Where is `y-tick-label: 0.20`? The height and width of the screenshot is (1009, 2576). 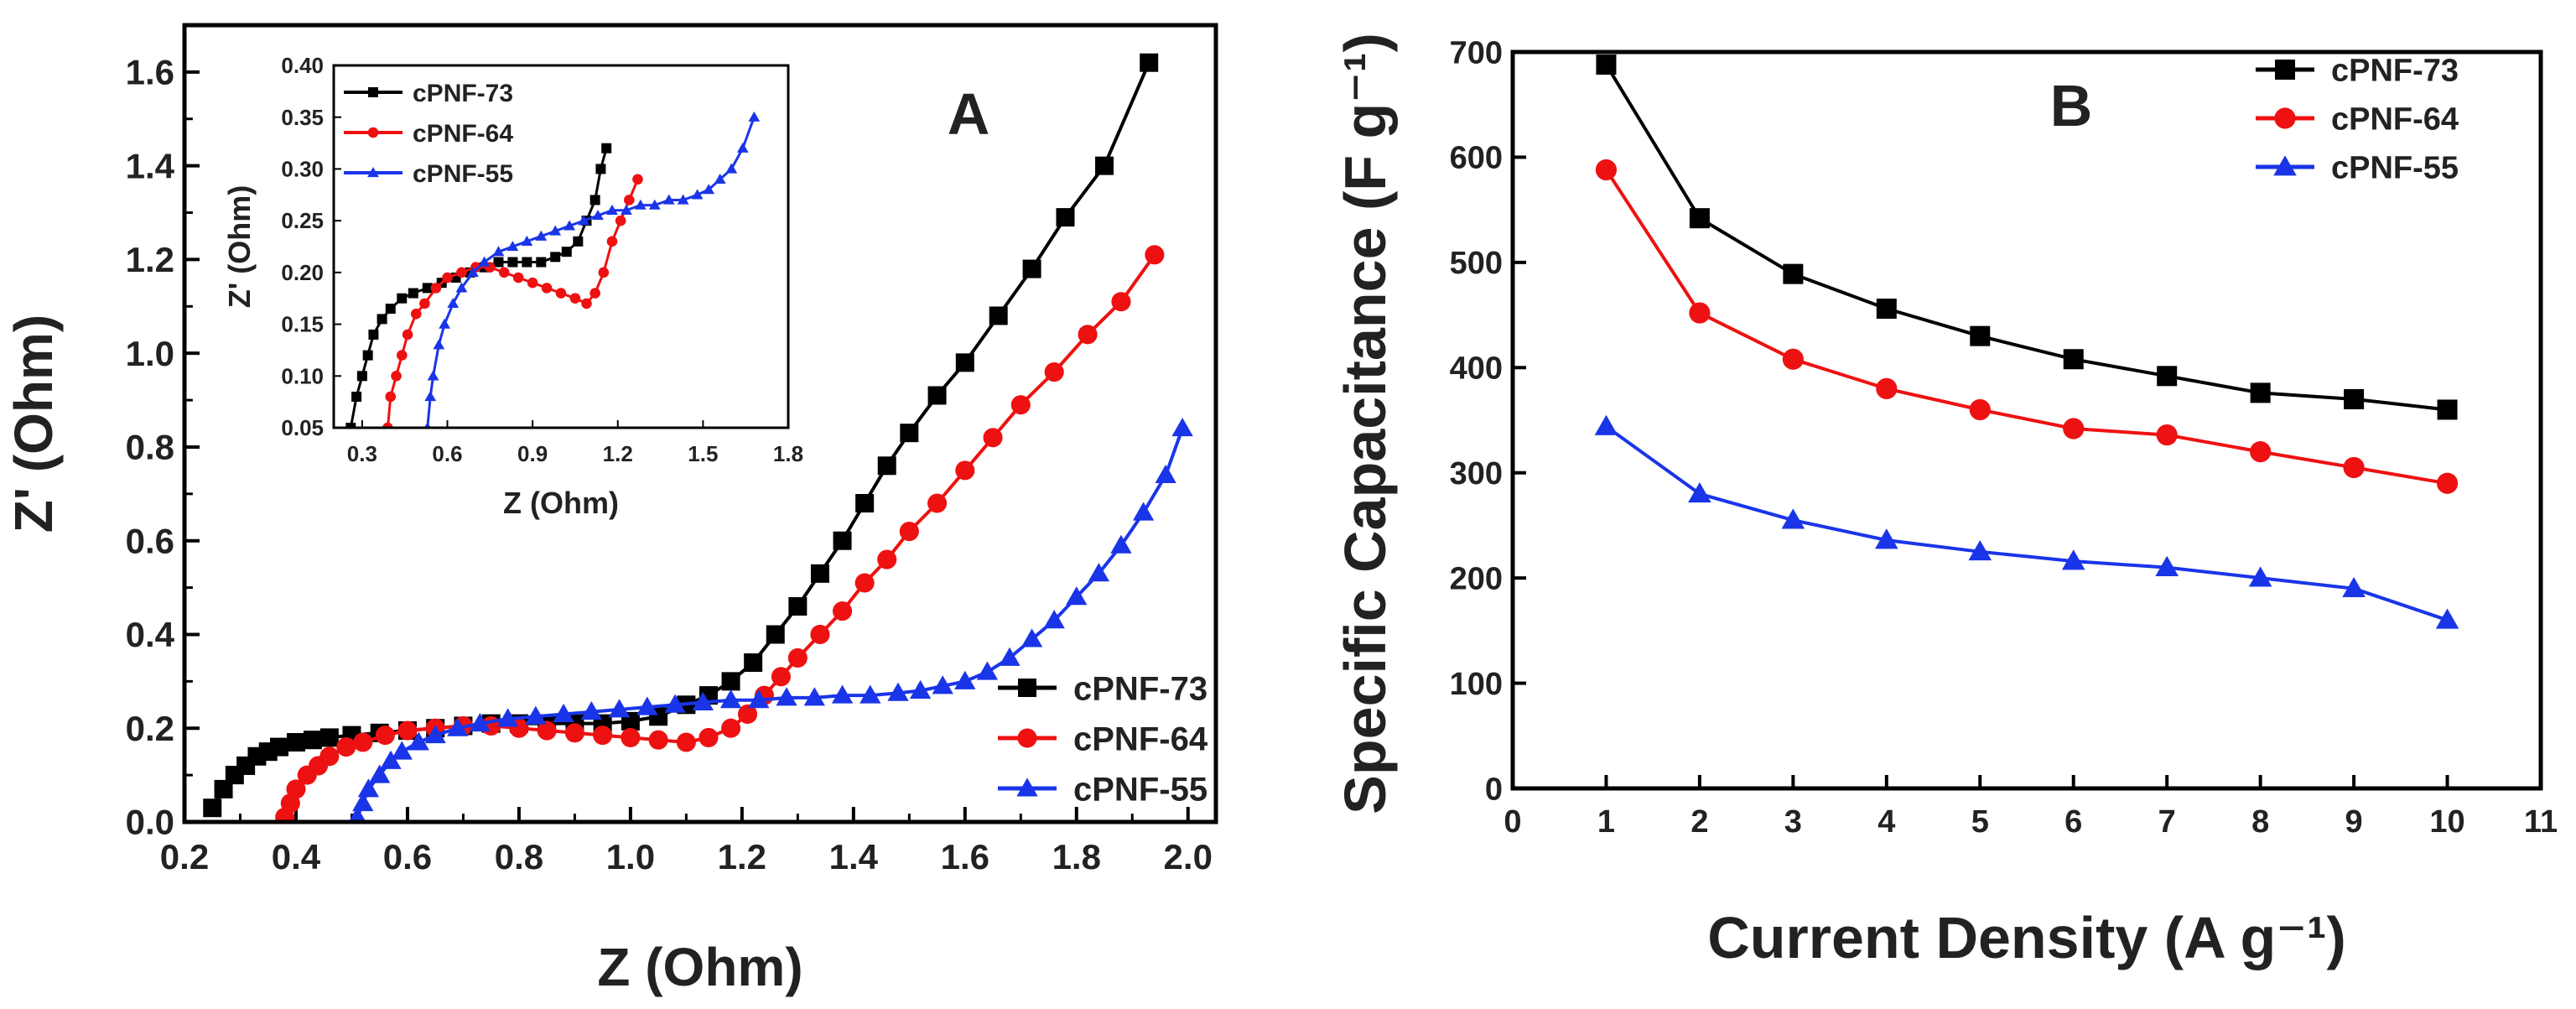 y-tick-label: 0.20 is located at coordinates (302, 272).